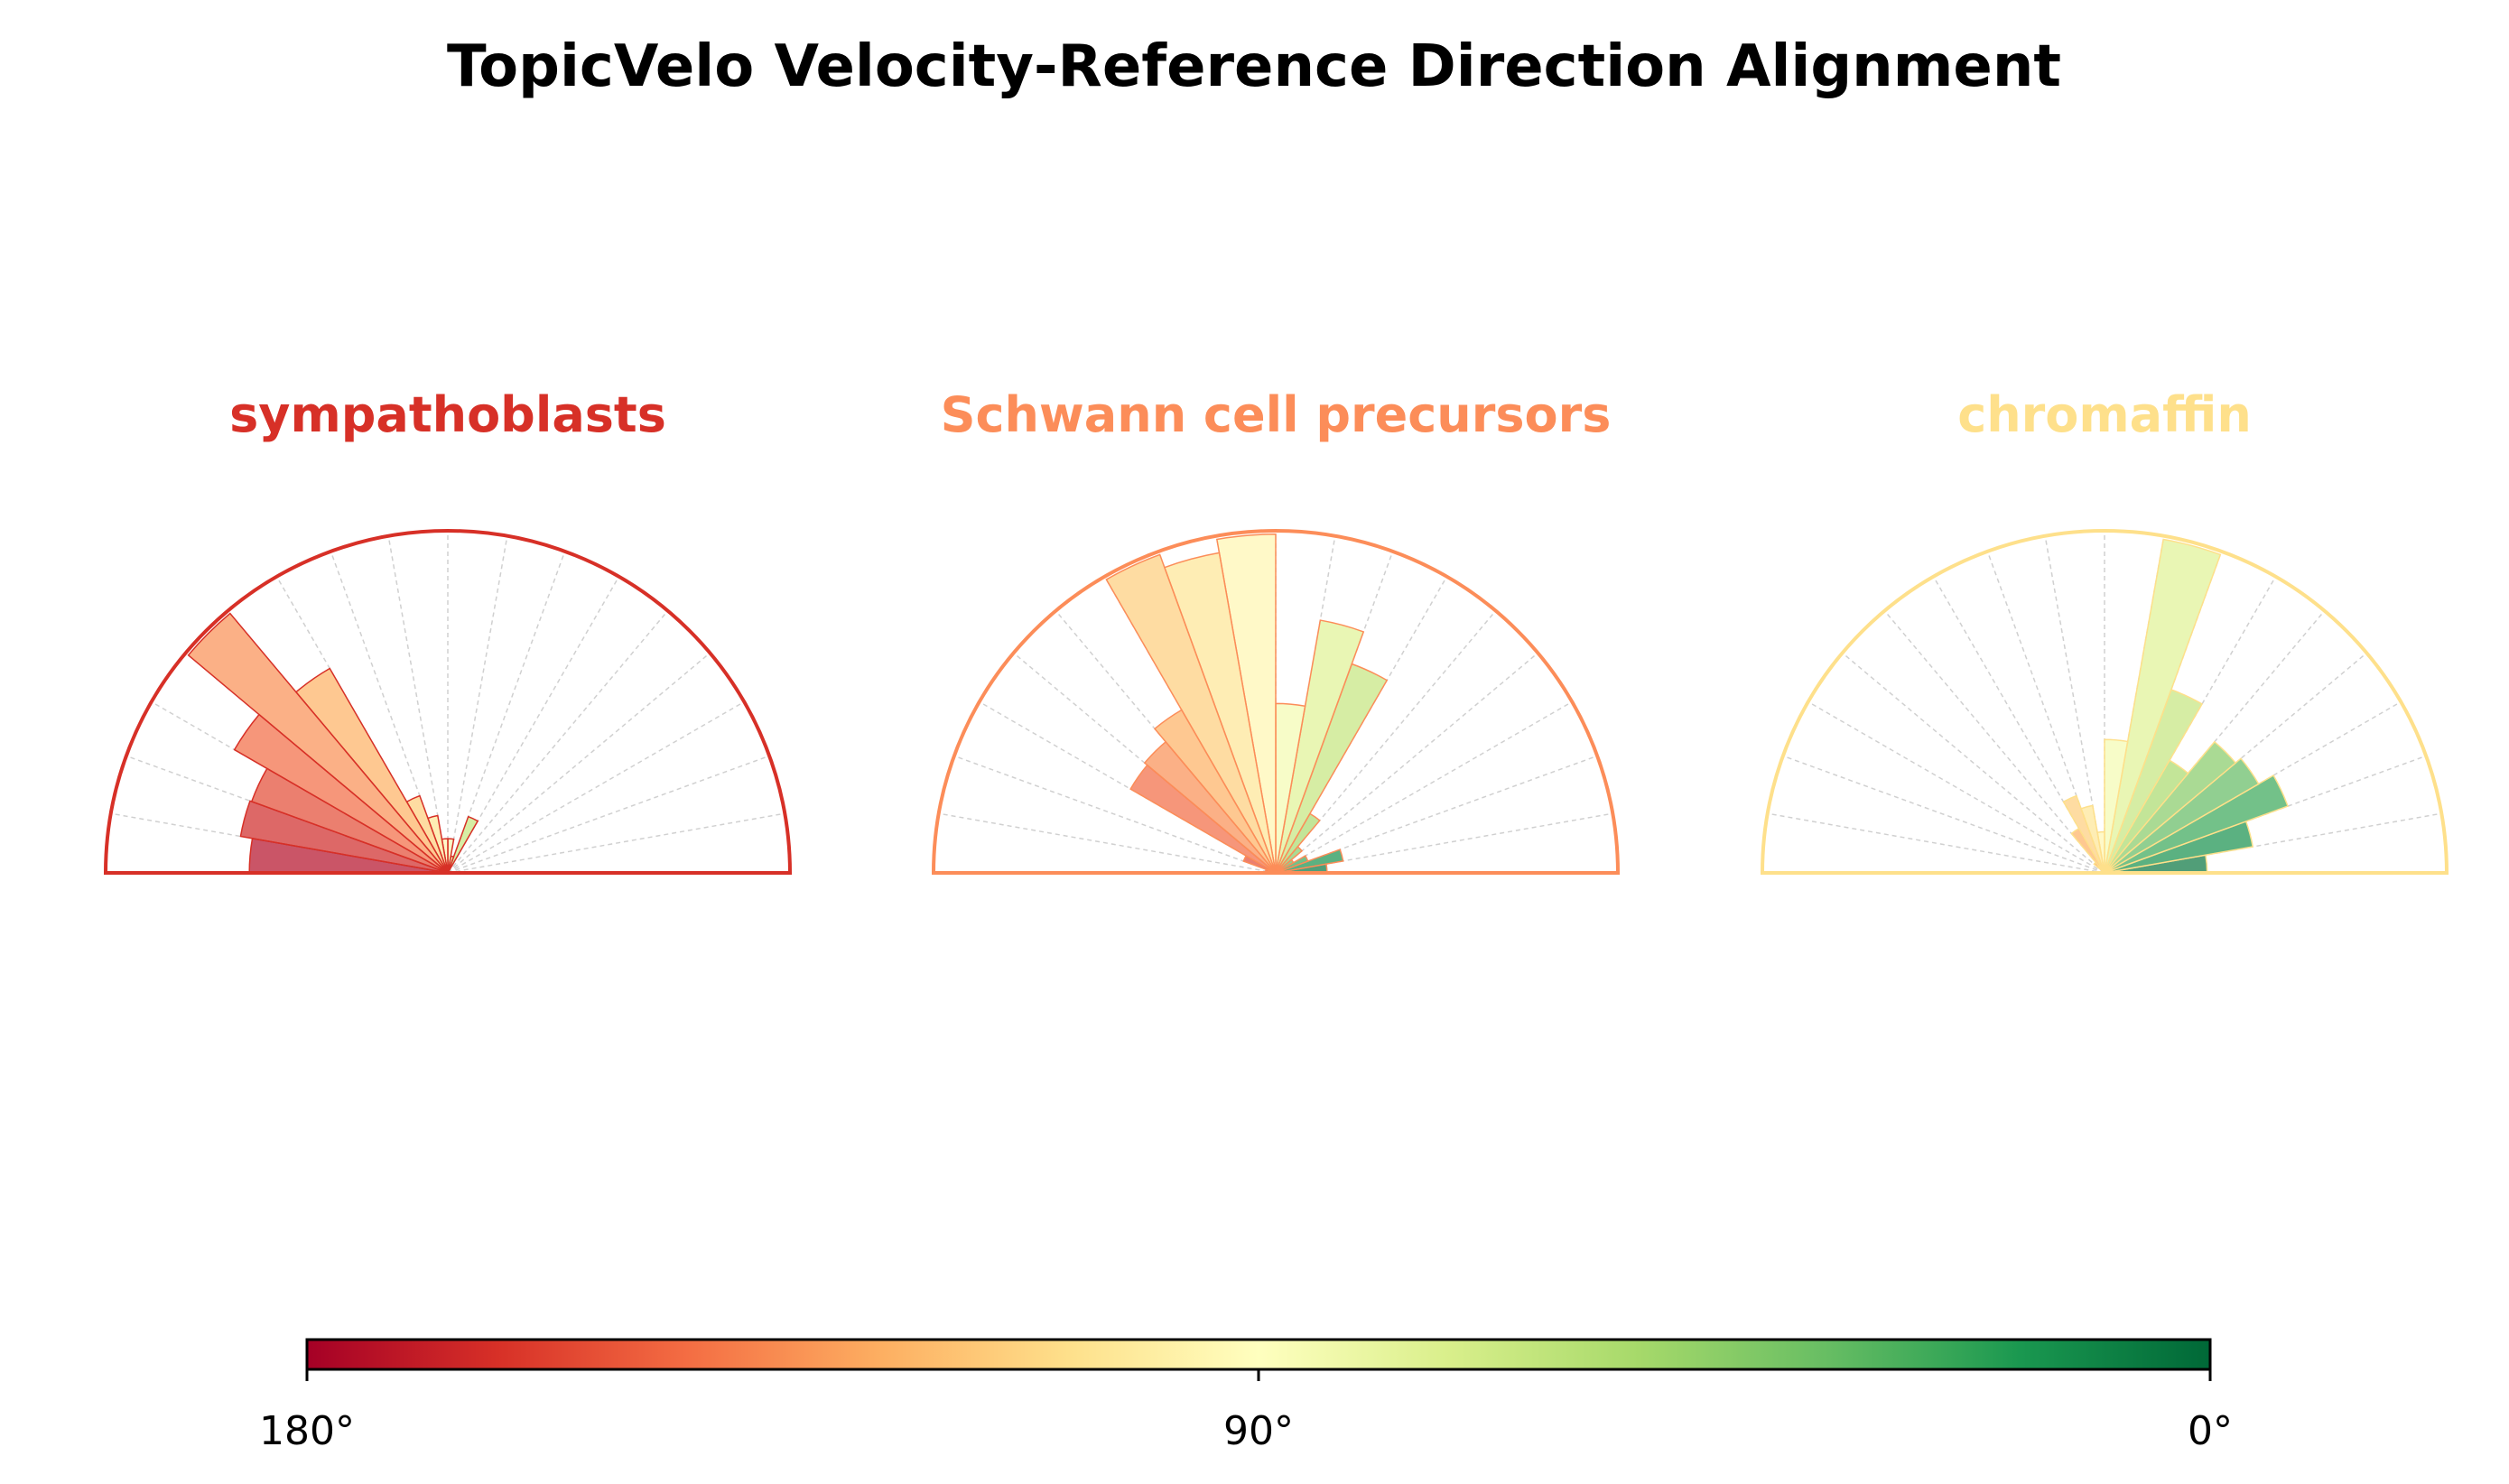  What do you see at coordinates (1258, 1355) in the screenshot?
I see `colorbar-gradient` at bounding box center [1258, 1355].